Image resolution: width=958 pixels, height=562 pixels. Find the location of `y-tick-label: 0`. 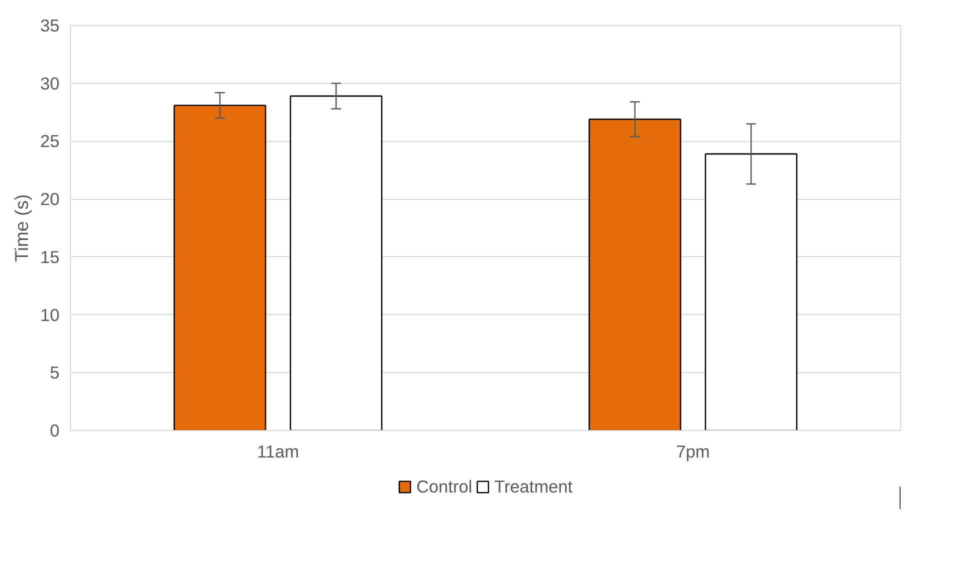

y-tick-label: 0 is located at coordinates (55, 430).